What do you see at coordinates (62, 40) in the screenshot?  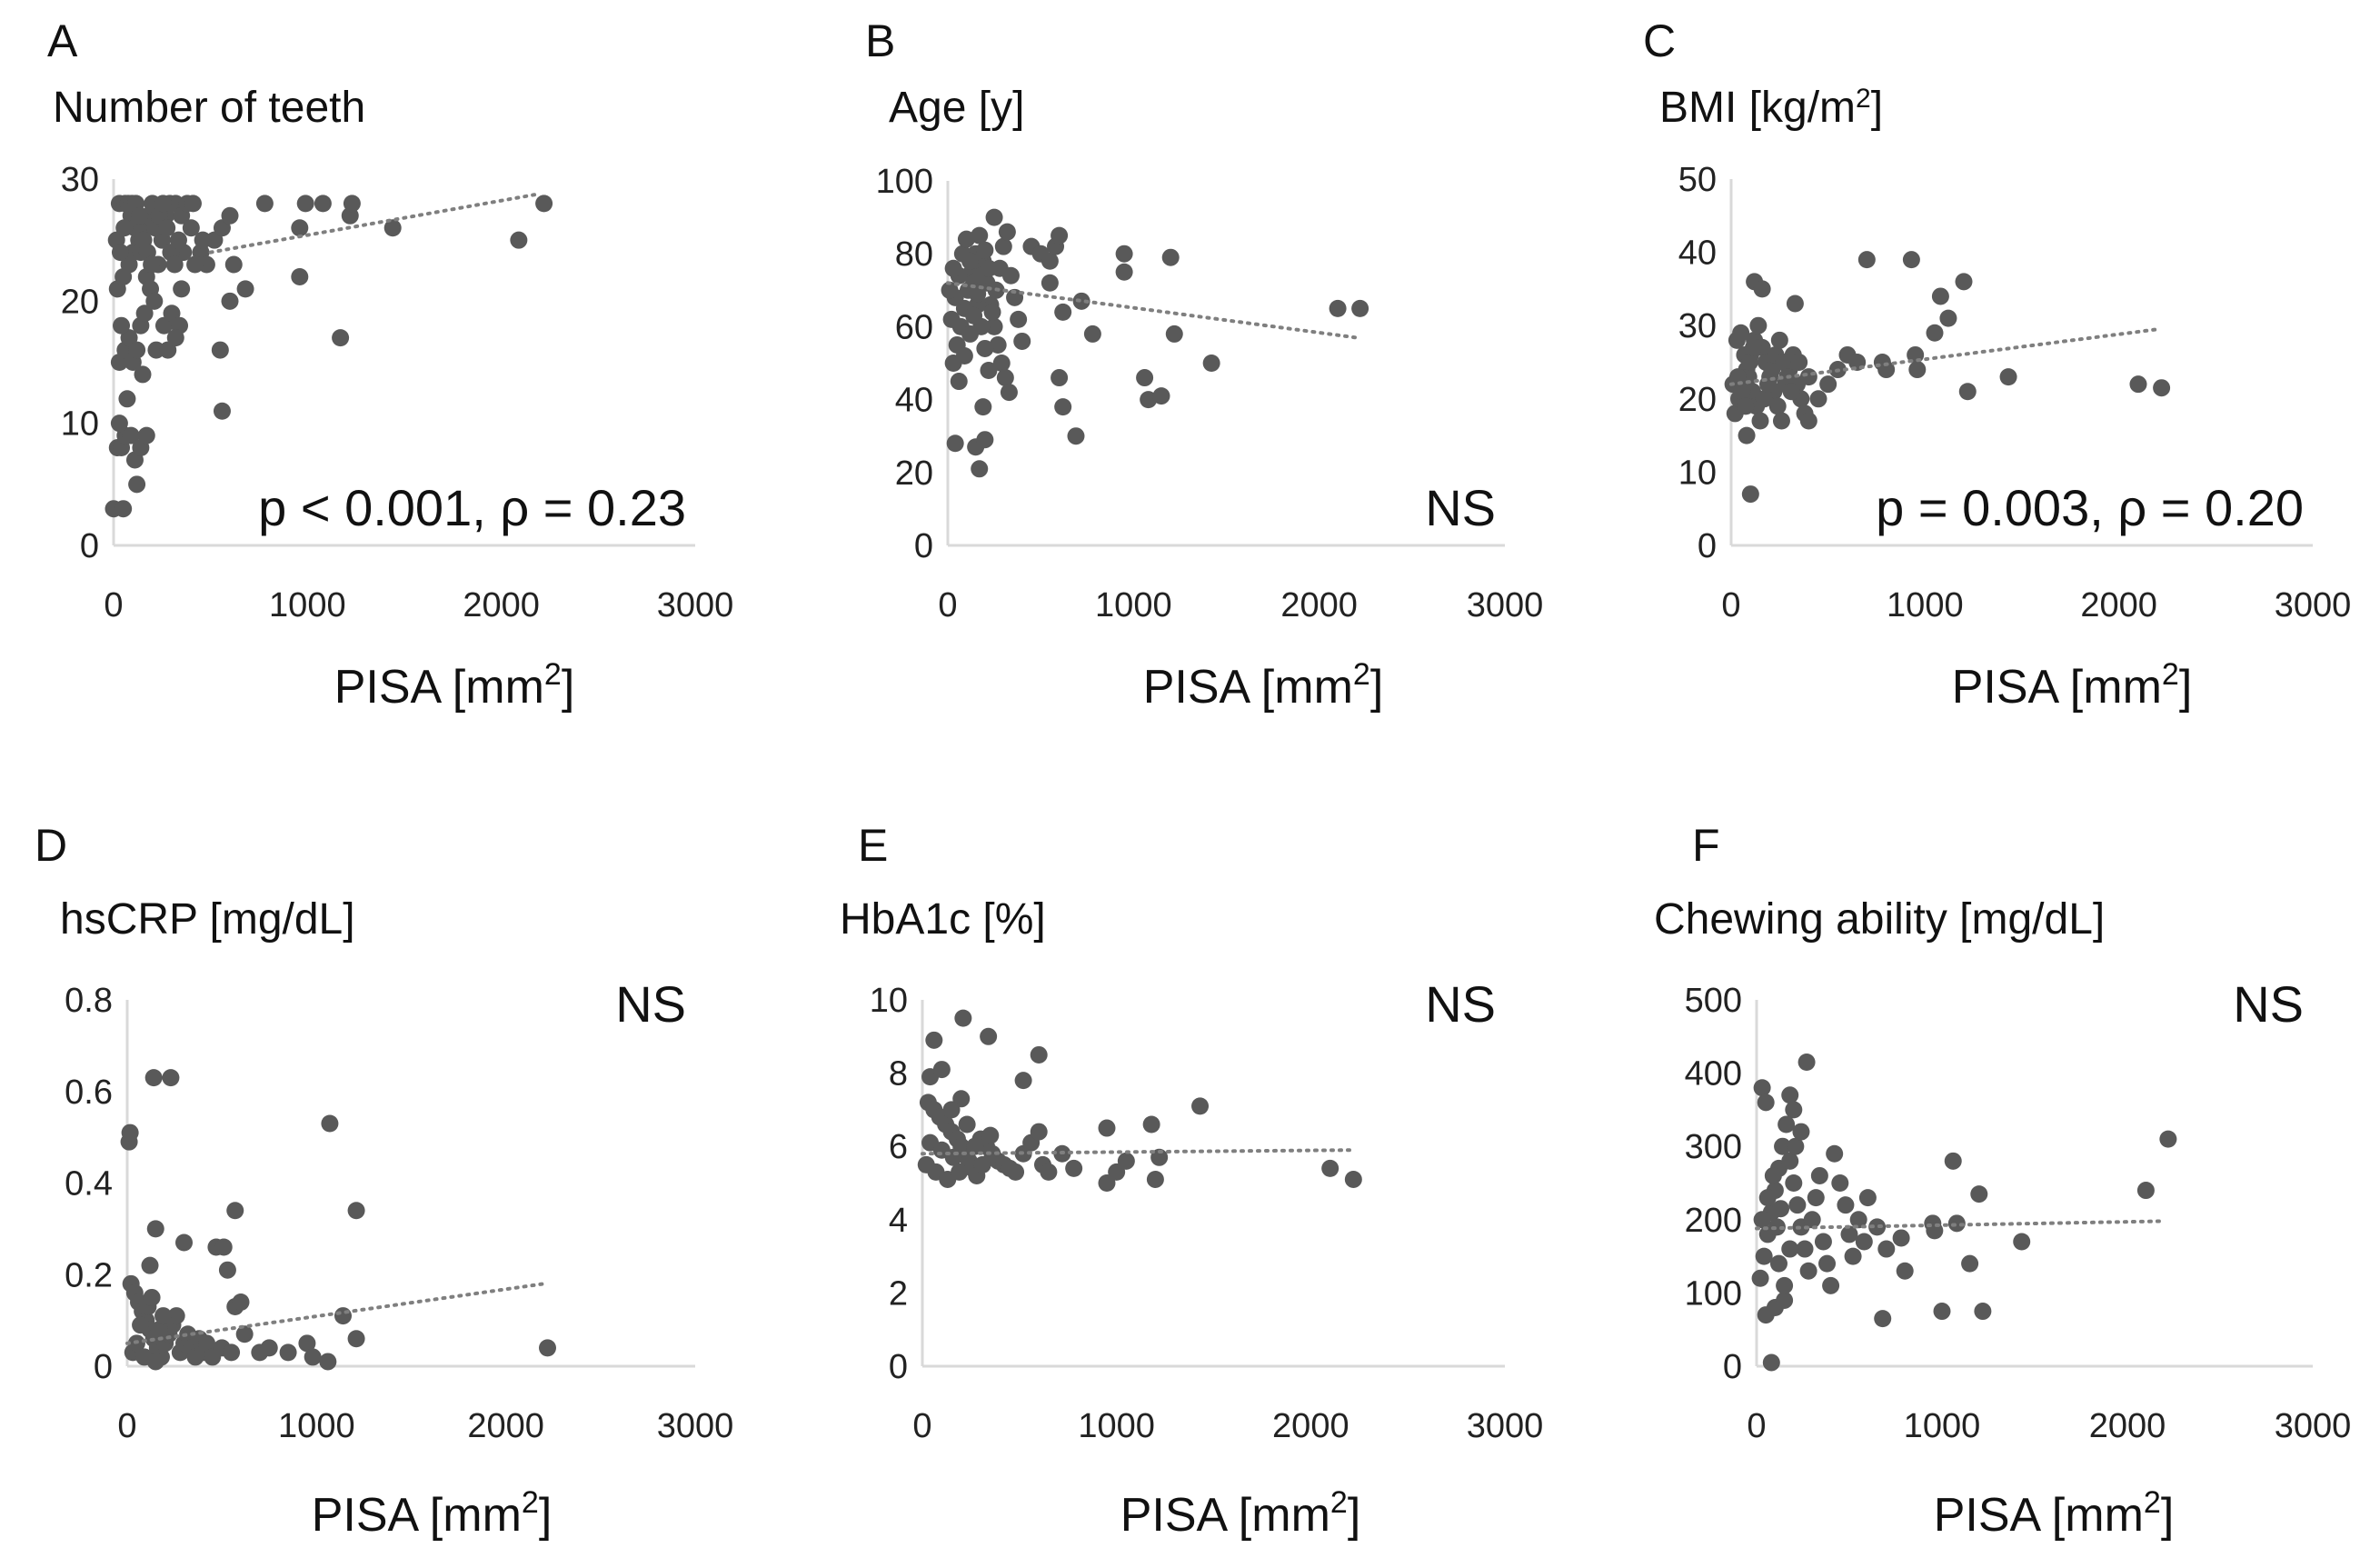 I see `panel-letter: A` at bounding box center [62, 40].